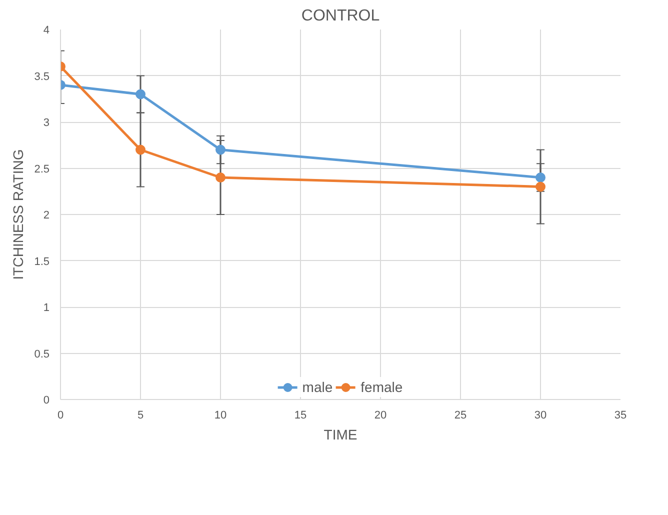 The image size is (668, 515). I want to click on x-tick-label: 30, so click(540, 416).